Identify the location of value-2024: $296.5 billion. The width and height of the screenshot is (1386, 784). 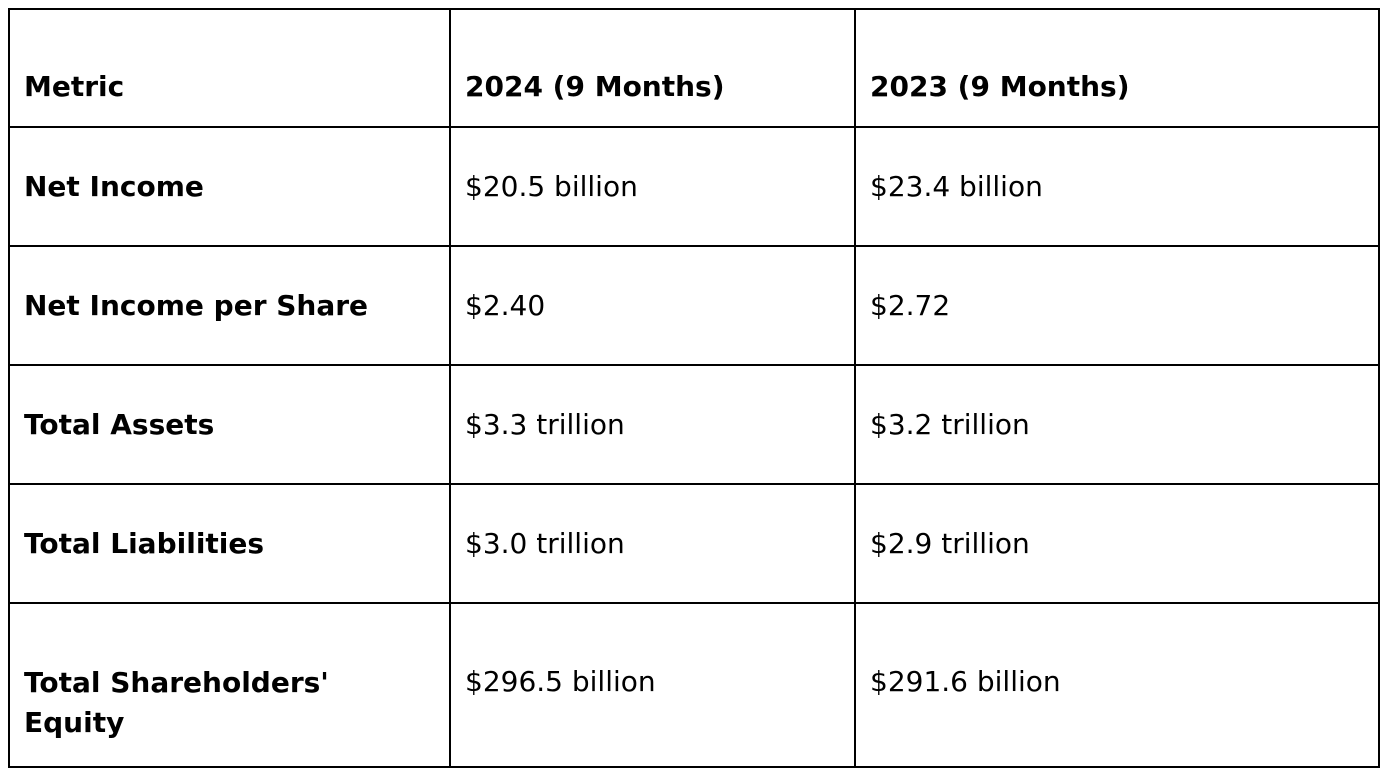
(652, 685).